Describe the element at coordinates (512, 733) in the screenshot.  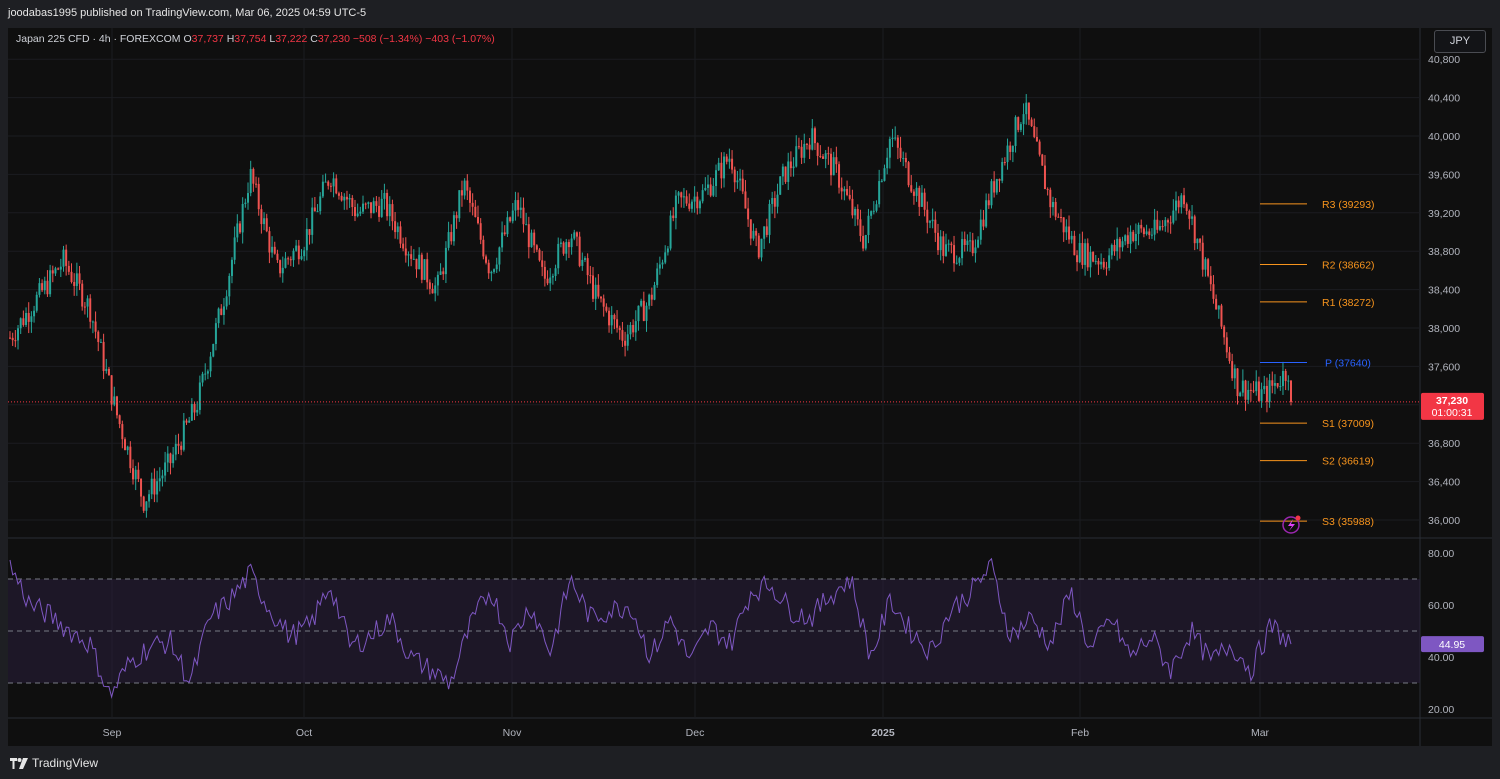
I see `time-tick-label: Nov` at that location.